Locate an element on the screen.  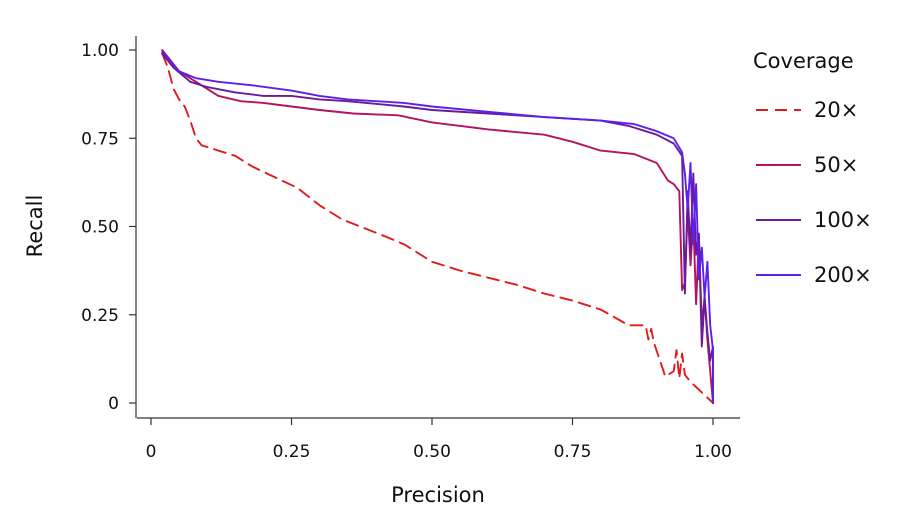
y-axis: 0 0.25 0.50 0.75 1.00 is located at coordinates (109, 227).